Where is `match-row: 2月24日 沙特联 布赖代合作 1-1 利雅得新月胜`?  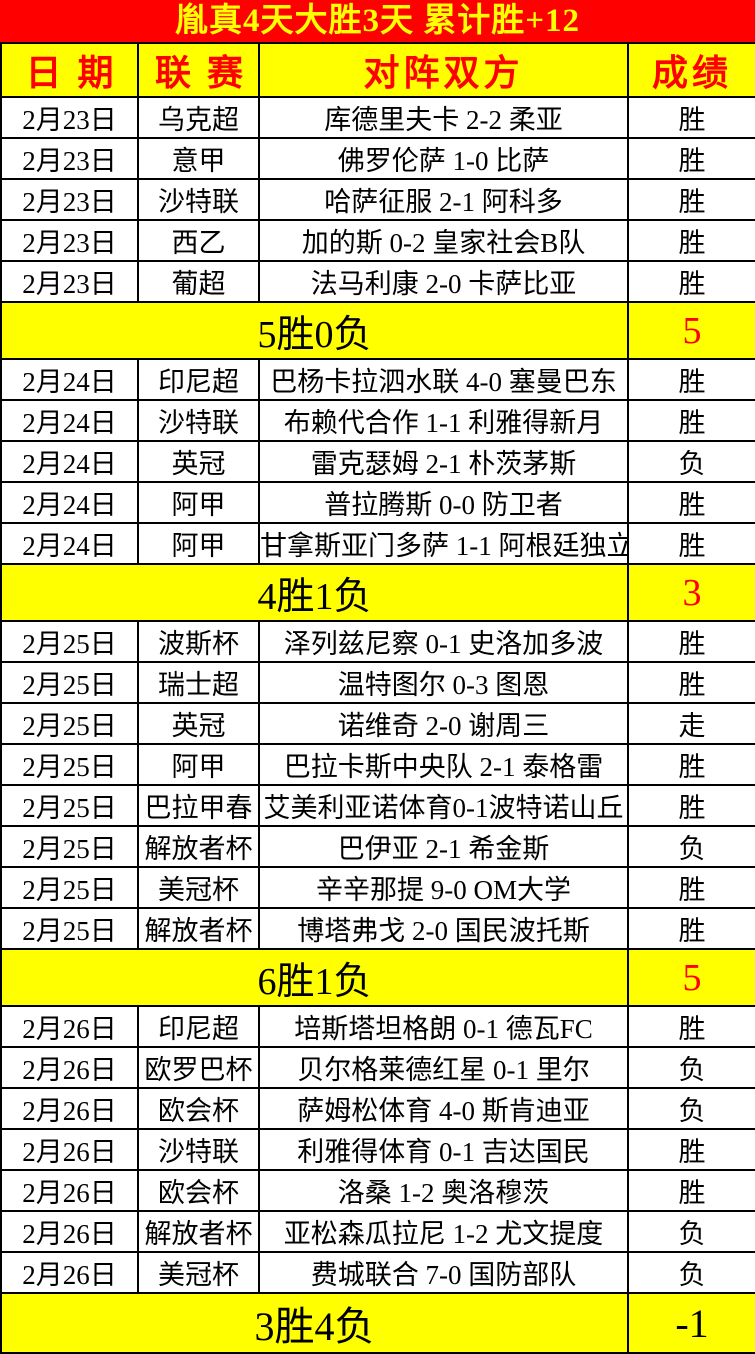
match-row: 2月24日 沙特联 布赖代合作 1-1 利雅得新月胜 is located at coordinates (377, 420).